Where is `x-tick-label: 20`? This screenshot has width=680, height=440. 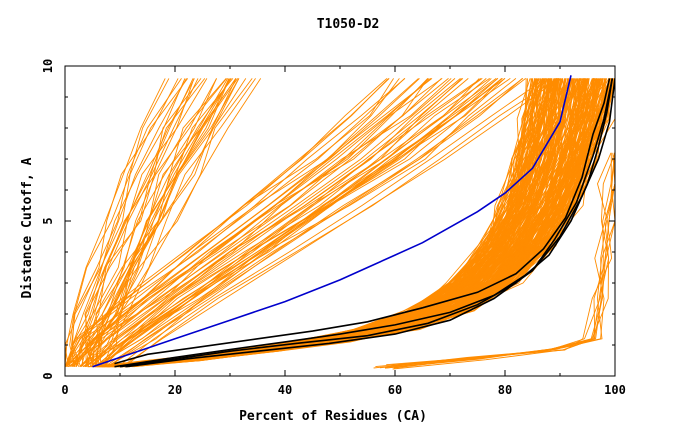
x-tick-label: 20 is located at coordinates (175, 390).